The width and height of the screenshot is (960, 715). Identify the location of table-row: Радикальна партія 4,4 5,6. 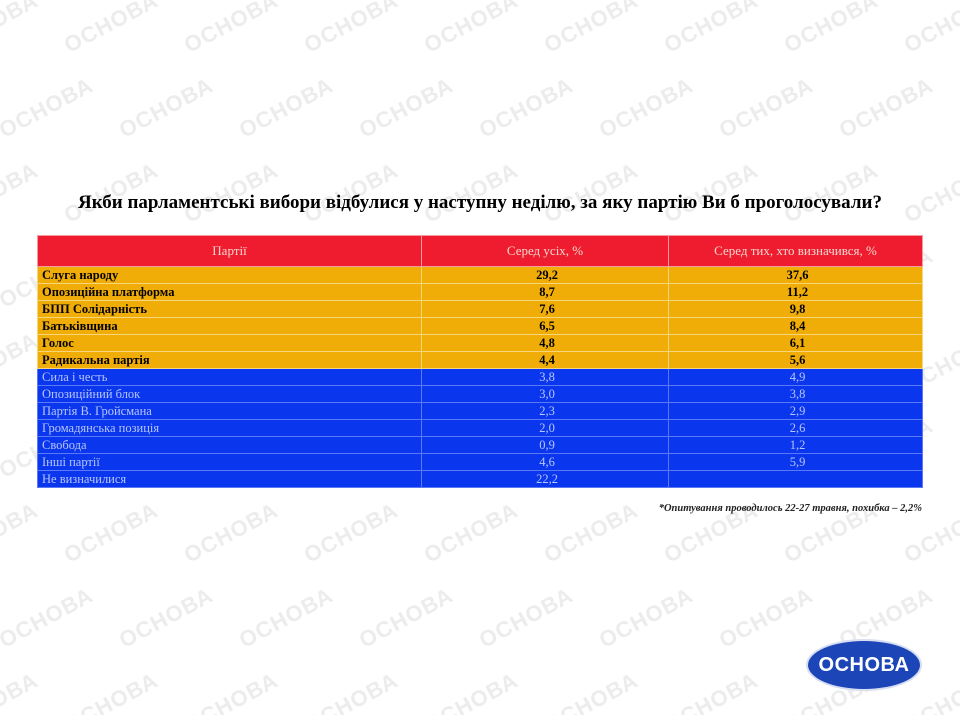
(480, 360).